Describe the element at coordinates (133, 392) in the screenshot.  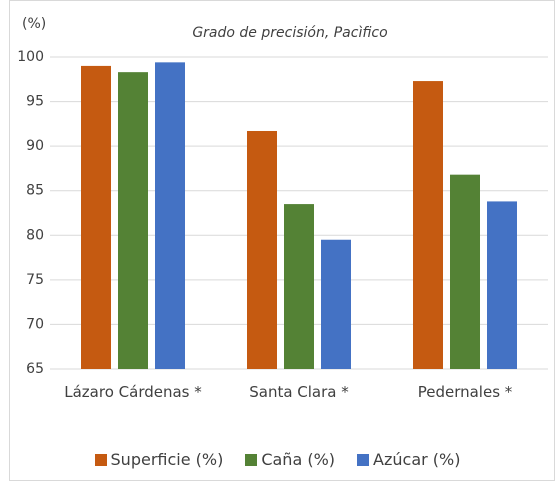
I see `x-tick-label: Lázaro Cárdenas *` at that location.